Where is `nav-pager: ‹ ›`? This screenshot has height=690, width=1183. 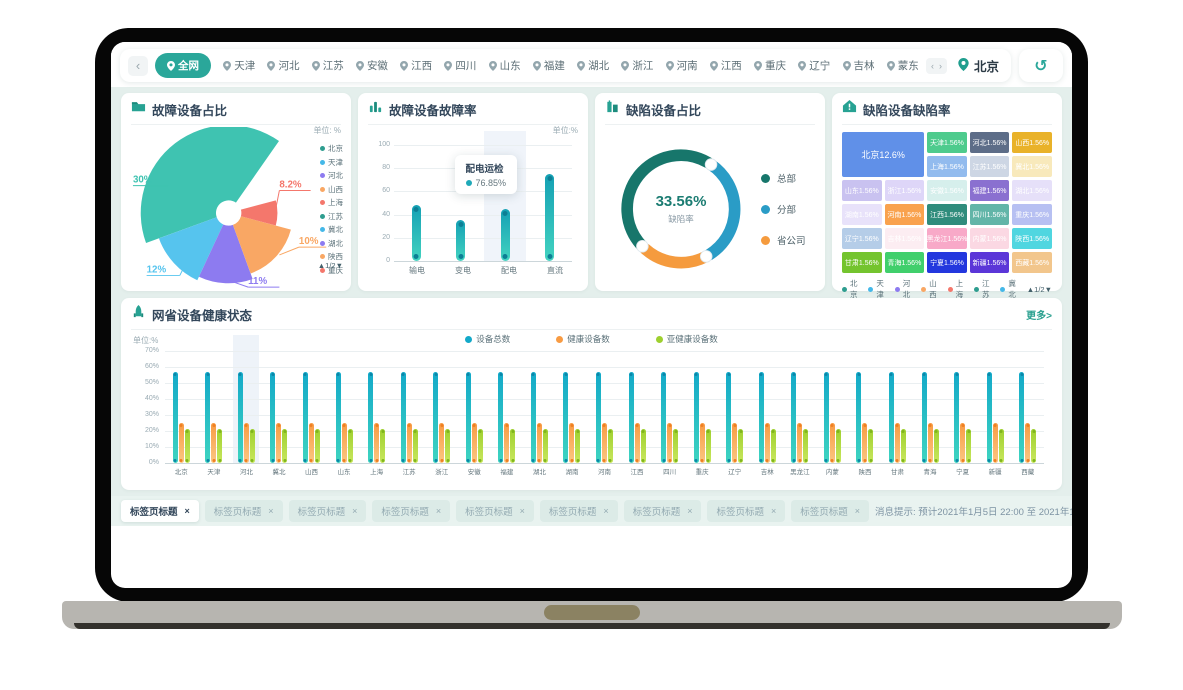 nav-pager: ‹ › is located at coordinates (936, 65).